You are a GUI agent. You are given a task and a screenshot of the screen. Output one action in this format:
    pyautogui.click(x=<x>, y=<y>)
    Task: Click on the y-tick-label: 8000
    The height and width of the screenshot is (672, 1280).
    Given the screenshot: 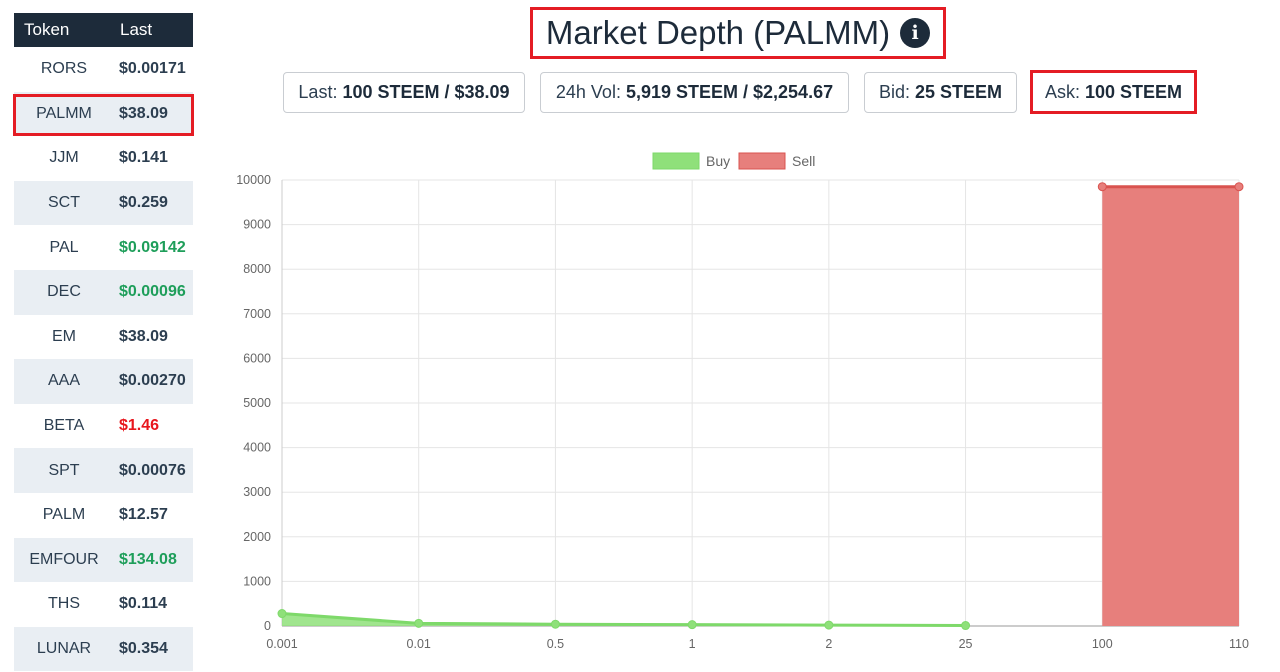 What is the action you would take?
    pyautogui.click(x=257, y=269)
    